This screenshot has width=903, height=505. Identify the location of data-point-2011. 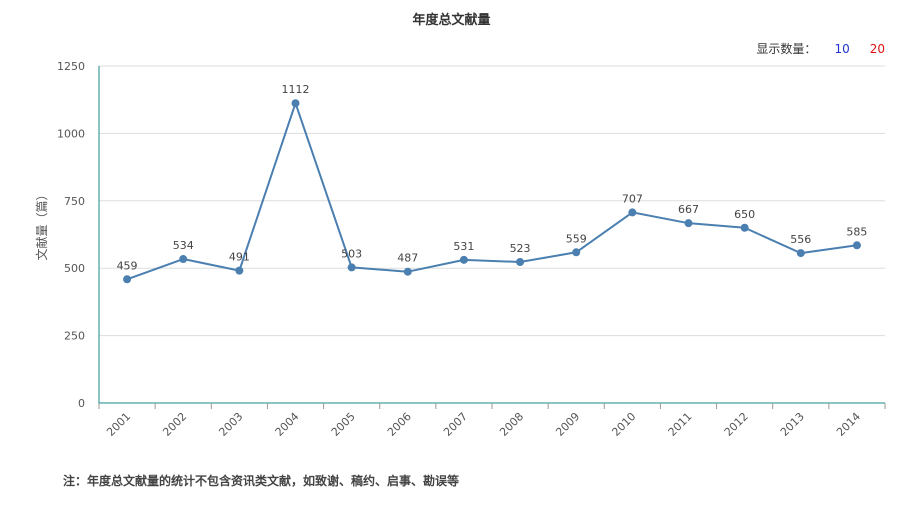
(688, 223).